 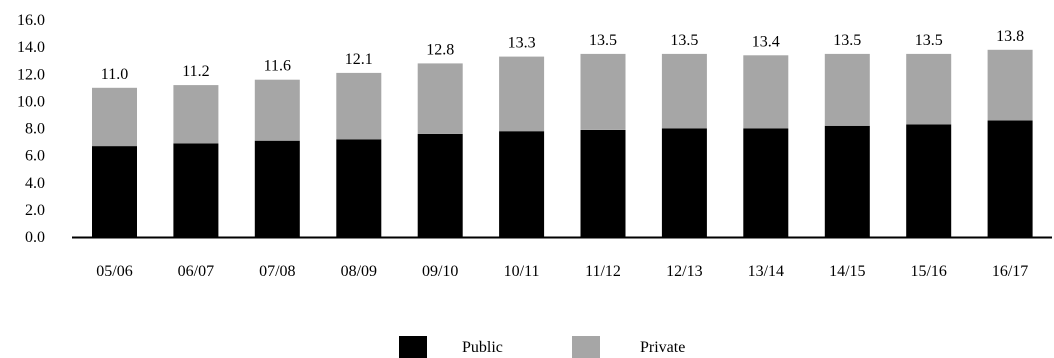 I want to click on x-tick-label: 13/14, so click(x=766, y=271).